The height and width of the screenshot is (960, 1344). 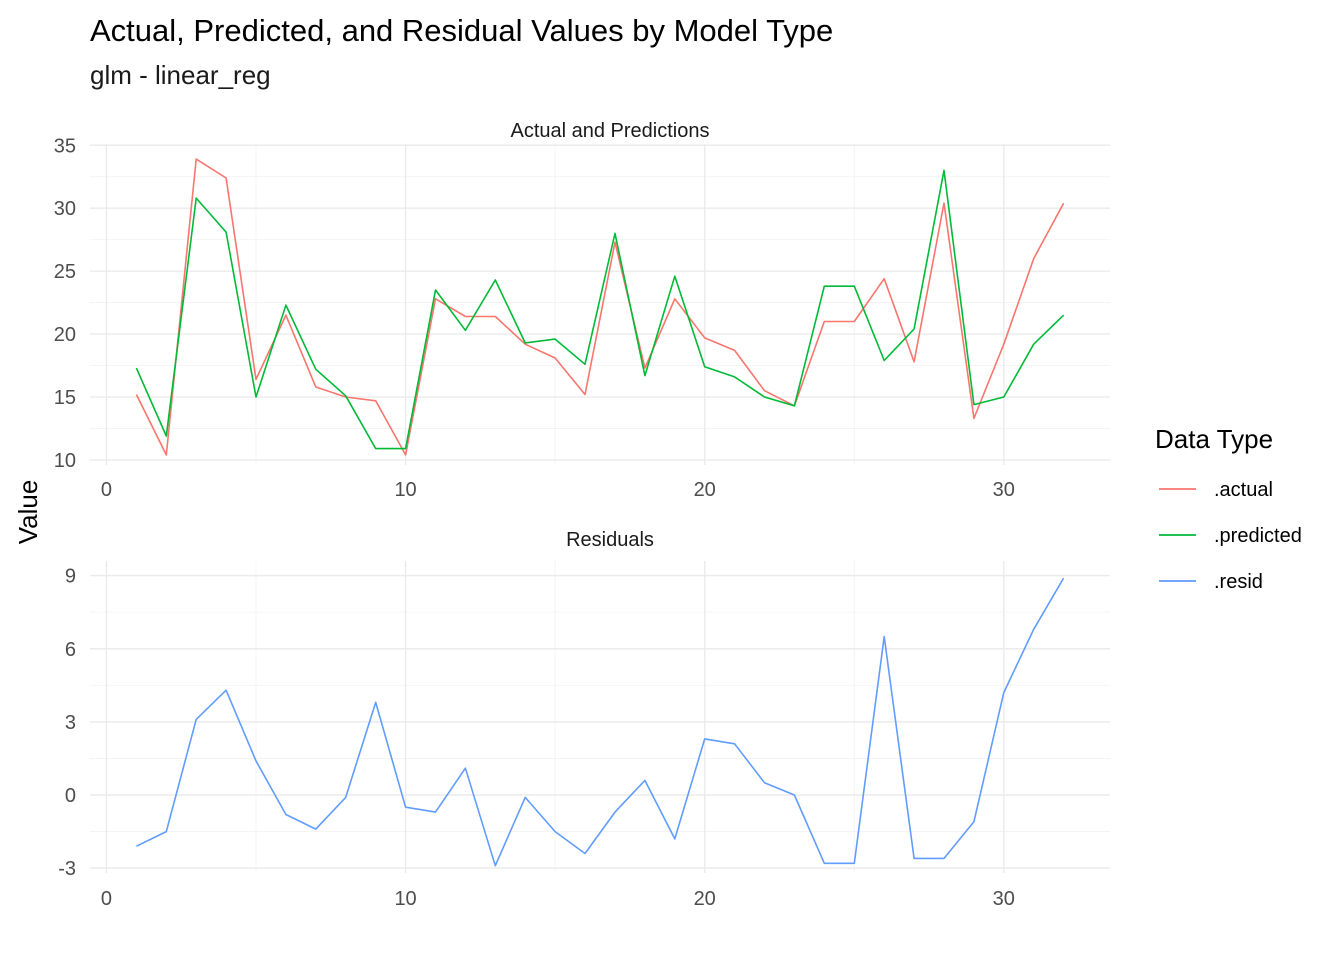 I want to click on chart-subtitle: glm - linear_reg, so click(x=180, y=75).